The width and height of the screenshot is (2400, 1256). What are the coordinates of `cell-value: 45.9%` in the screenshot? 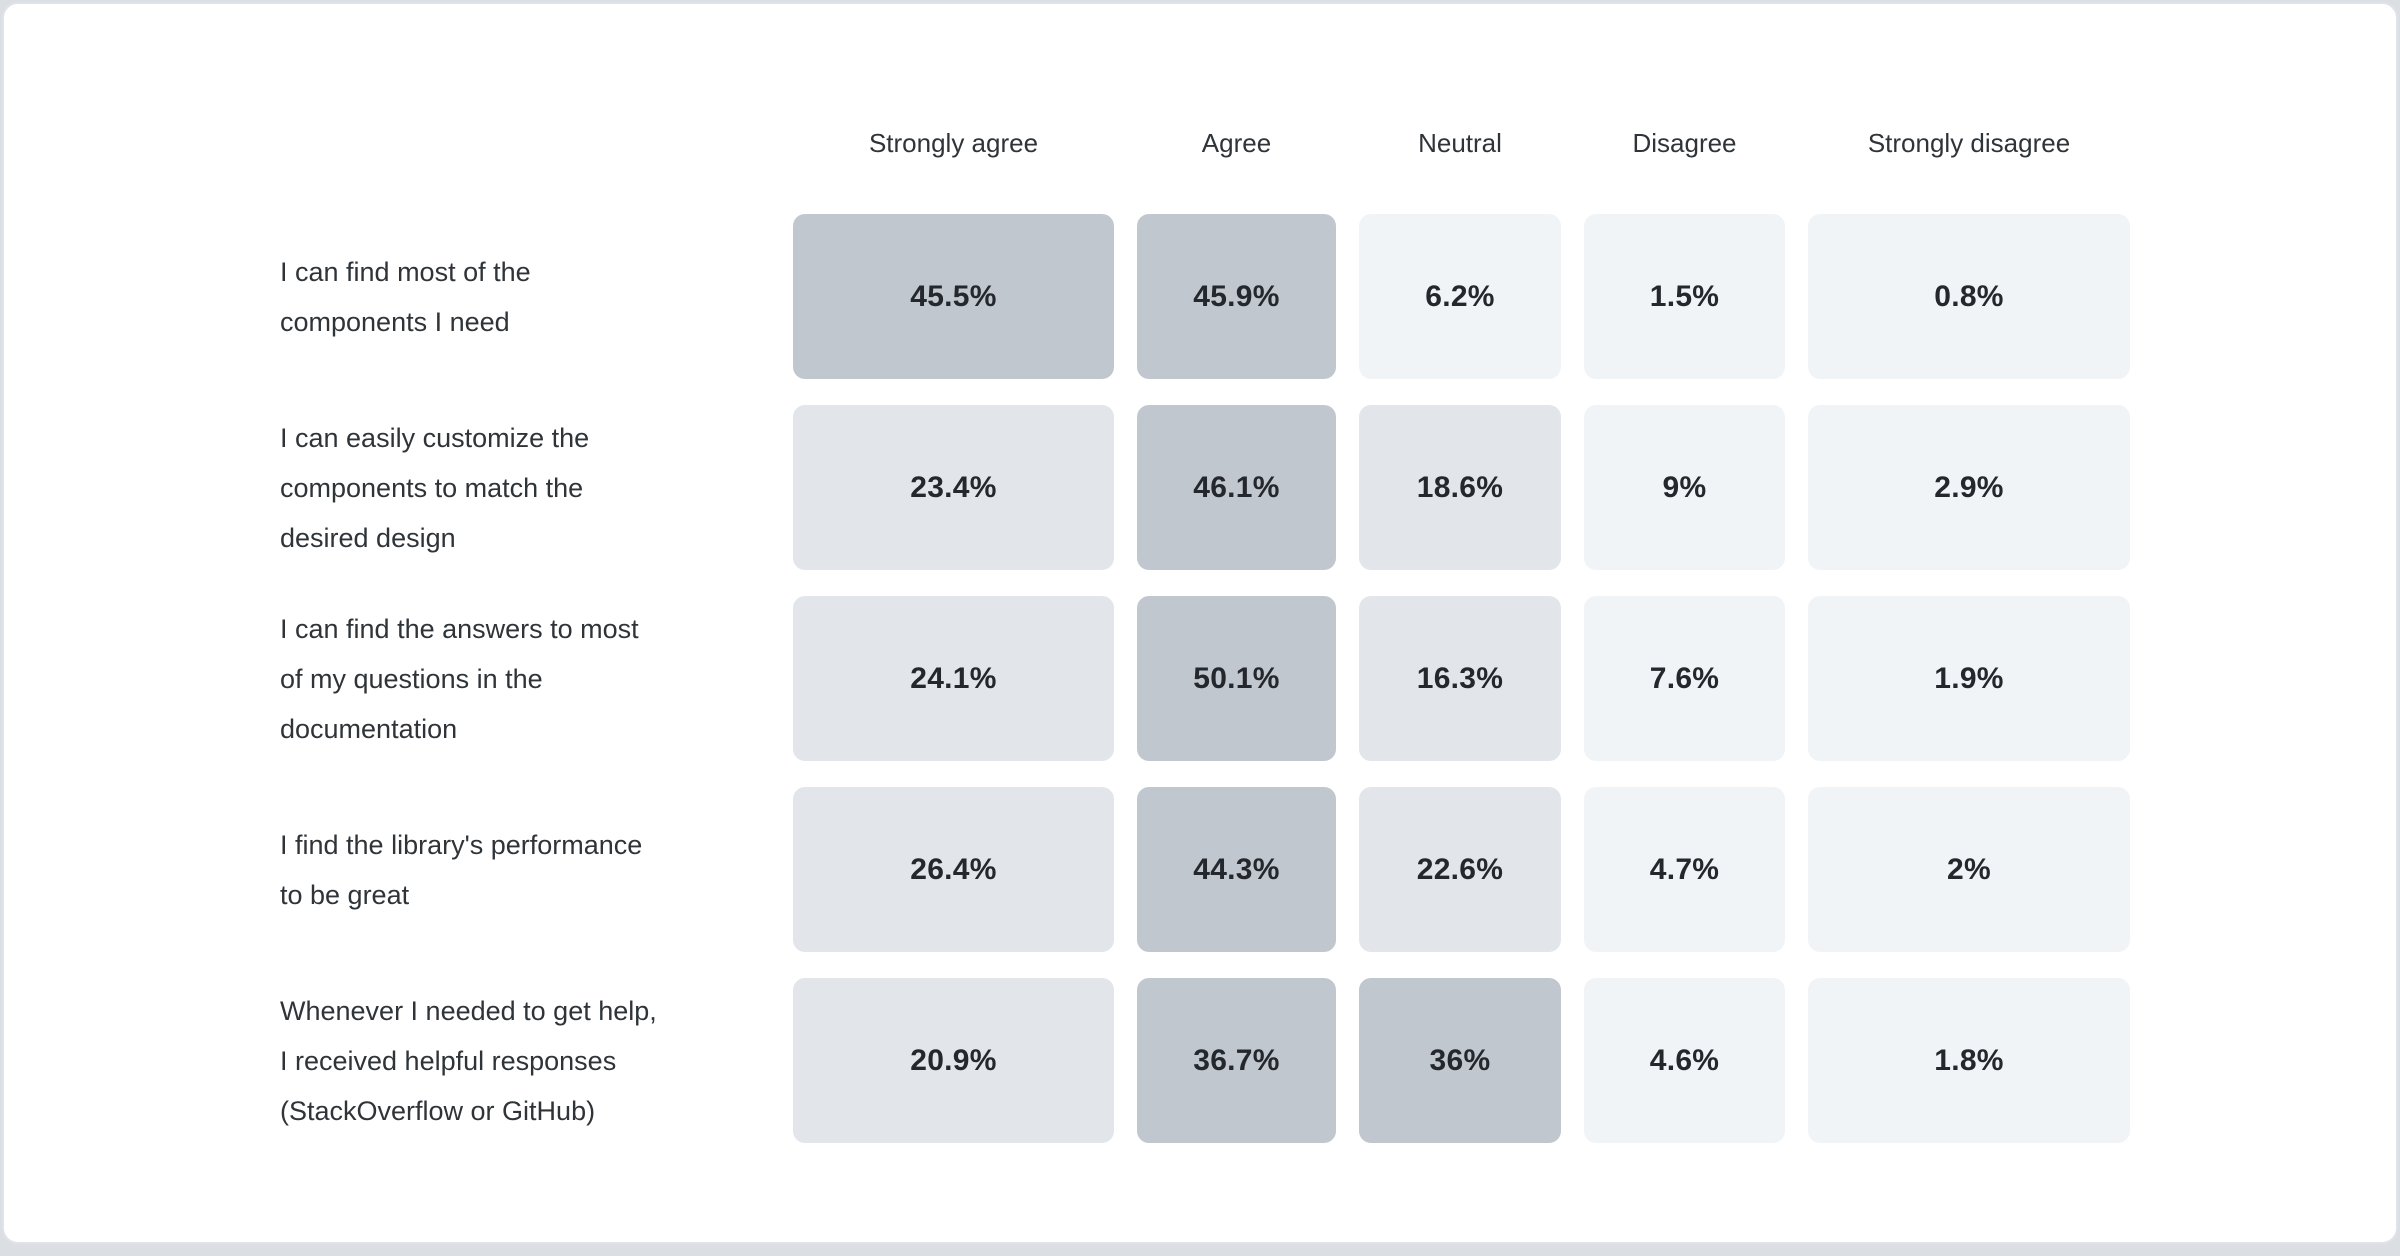 It's located at (1236, 296).